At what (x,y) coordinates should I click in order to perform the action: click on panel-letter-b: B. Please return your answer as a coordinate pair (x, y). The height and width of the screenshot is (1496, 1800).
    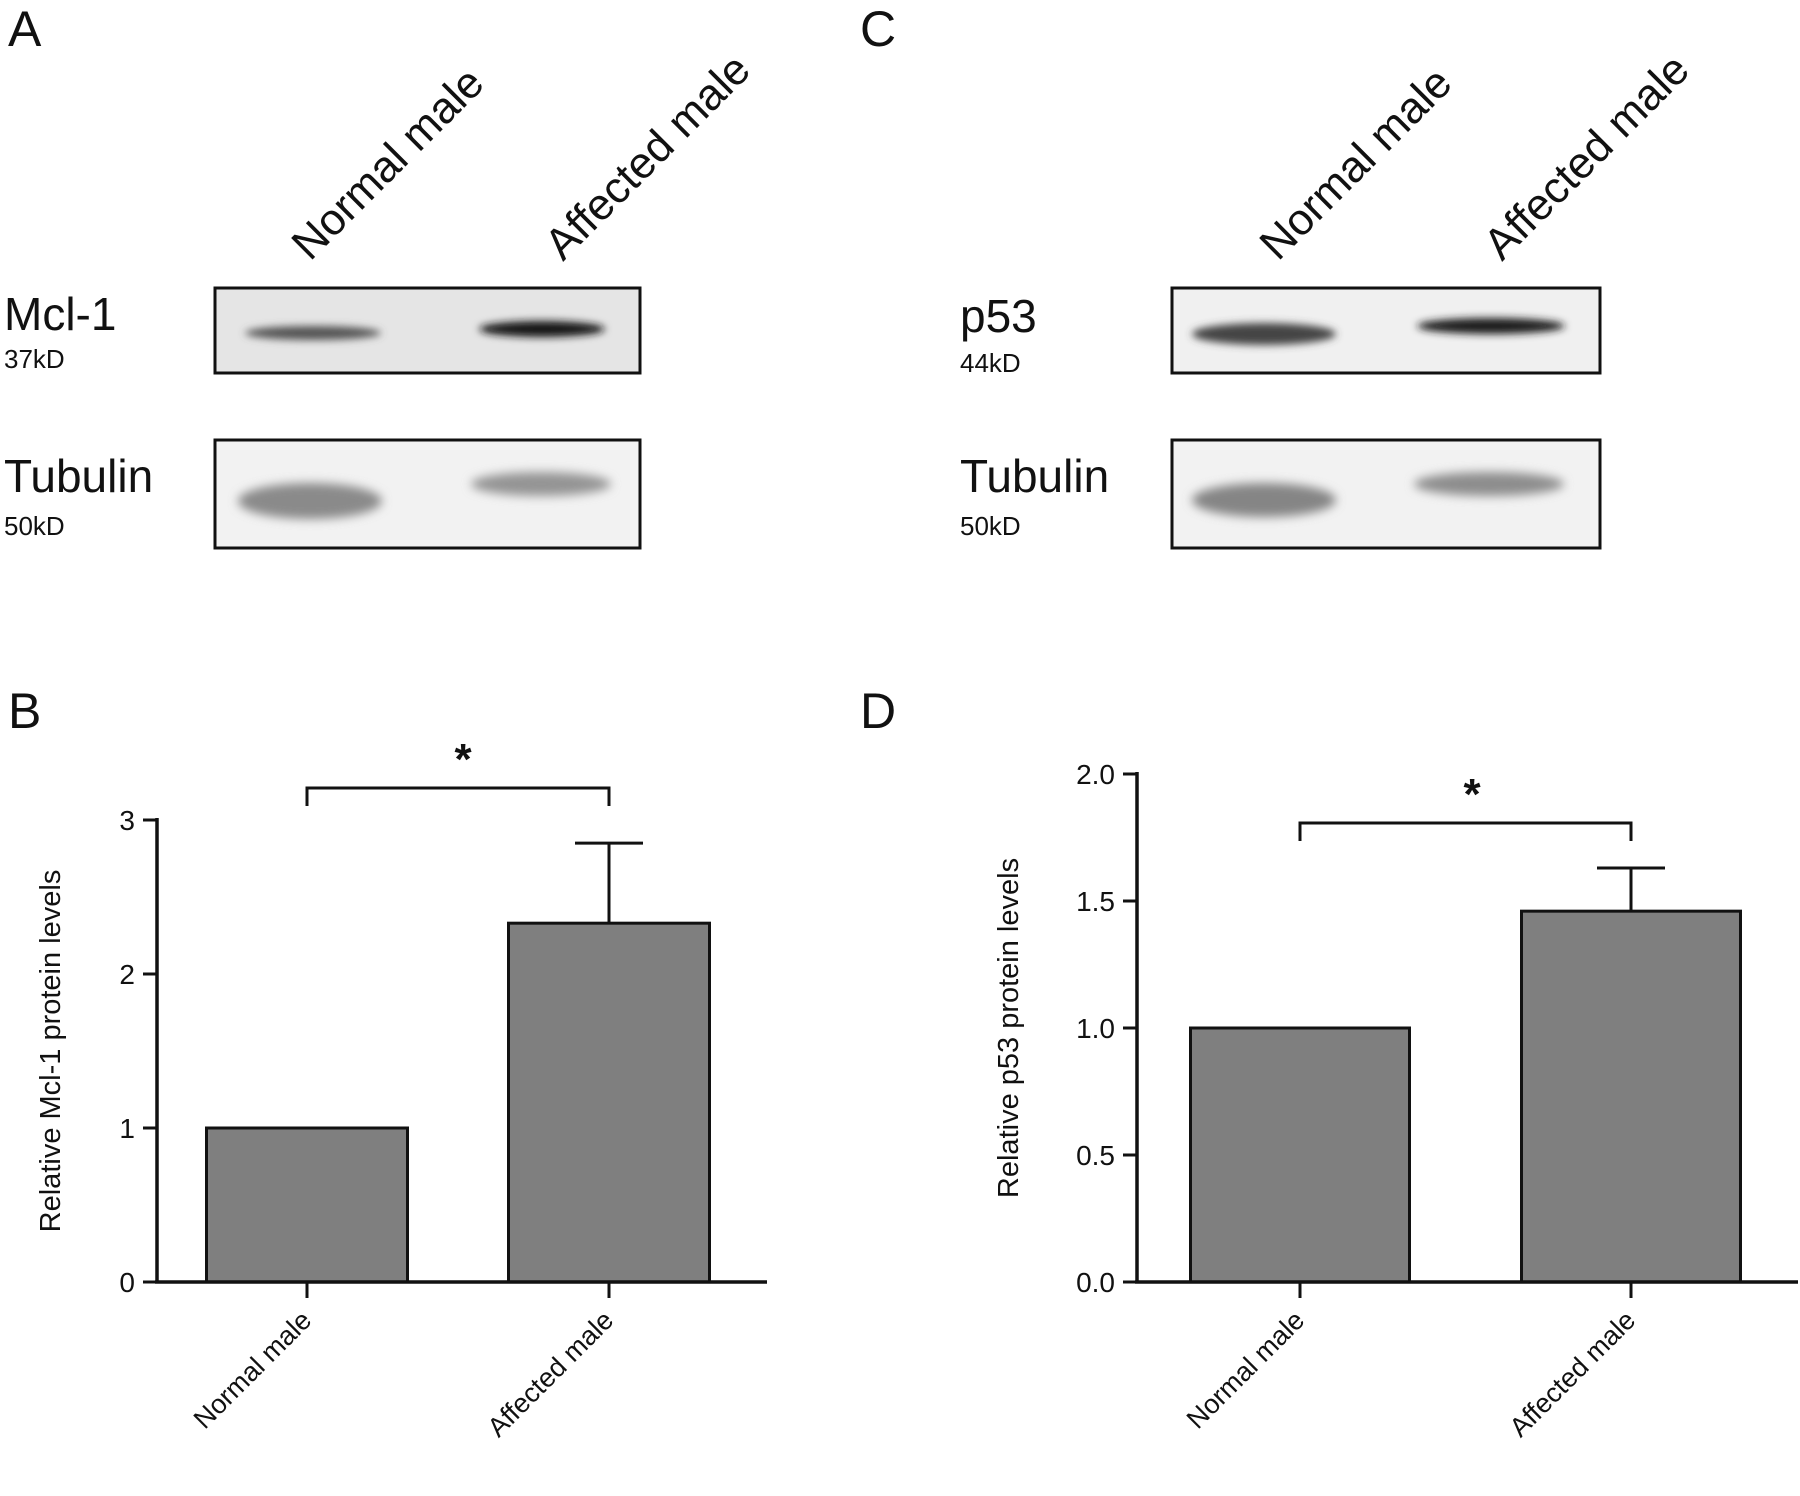
    Looking at the image, I should click on (24, 711).